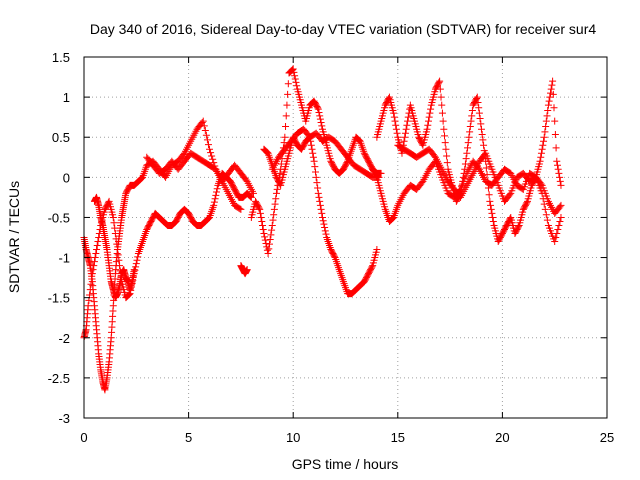  Describe the element at coordinates (502, 437) in the screenshot. I see `x-tick-label: 20` at that location.